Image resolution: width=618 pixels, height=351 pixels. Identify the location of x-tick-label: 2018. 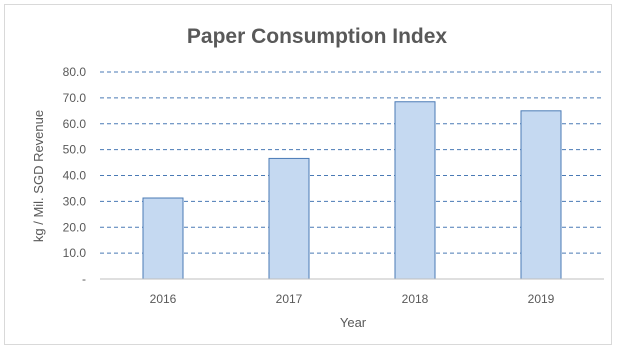
(415, 299).